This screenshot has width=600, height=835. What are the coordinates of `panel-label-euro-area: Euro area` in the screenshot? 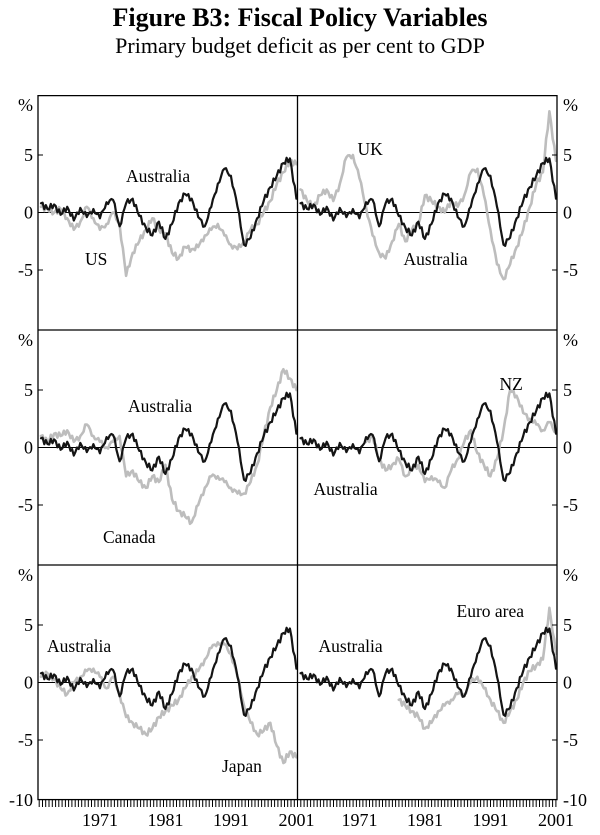 It's located at (491, 611).